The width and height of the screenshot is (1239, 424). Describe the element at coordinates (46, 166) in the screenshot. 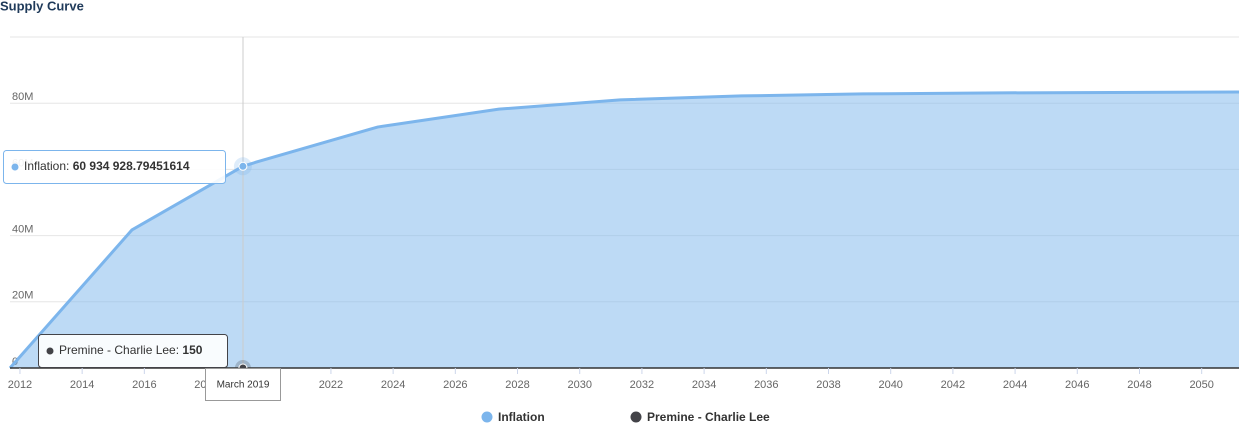

I see `tooltip-series: Inflation:` at that location.